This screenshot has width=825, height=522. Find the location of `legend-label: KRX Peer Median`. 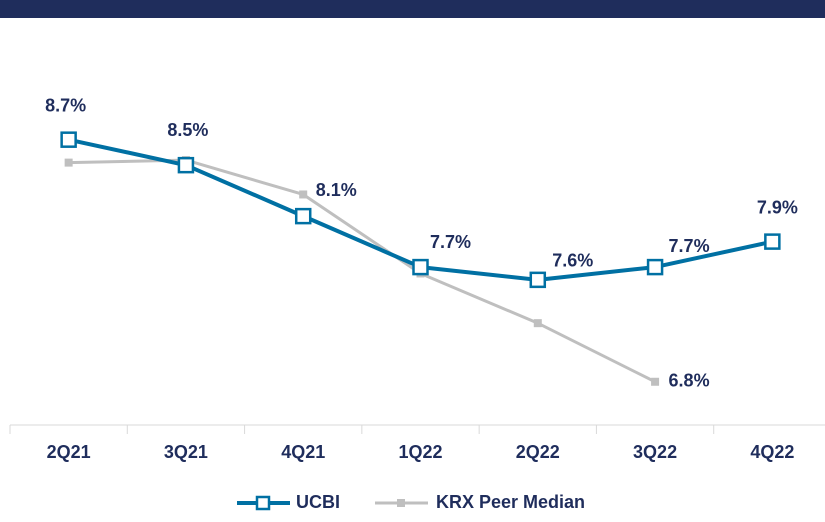

legend-label: KRX Peer Median is located at coordinates (510, 502).